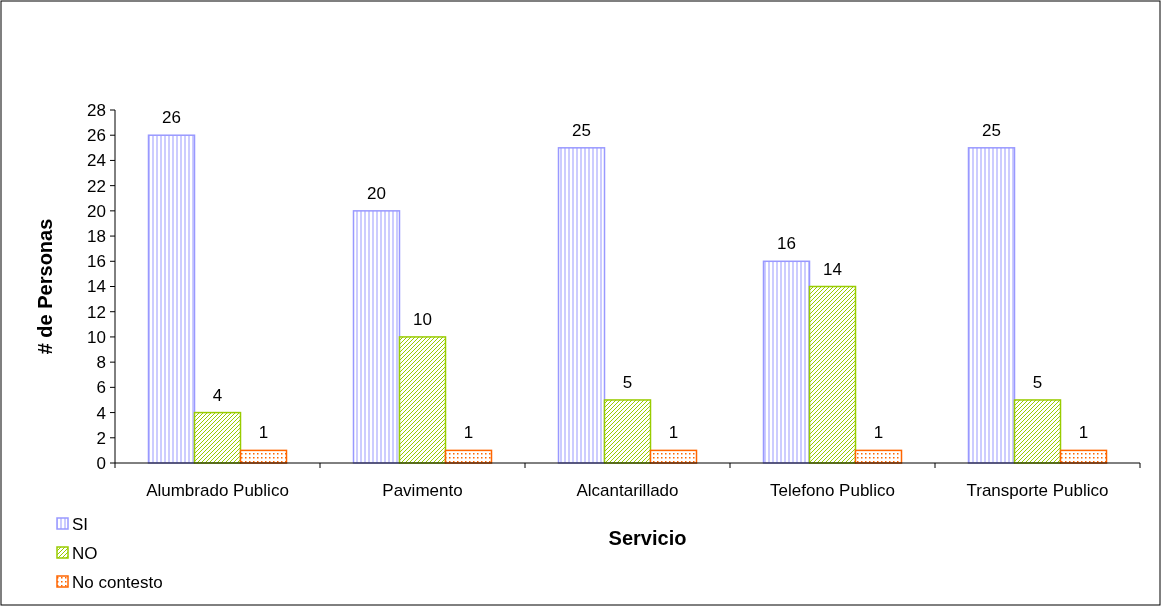 The height and width of the screenshot is (606, 1161). I want to click on x-axis-title: Servicio, so click(647, 538).